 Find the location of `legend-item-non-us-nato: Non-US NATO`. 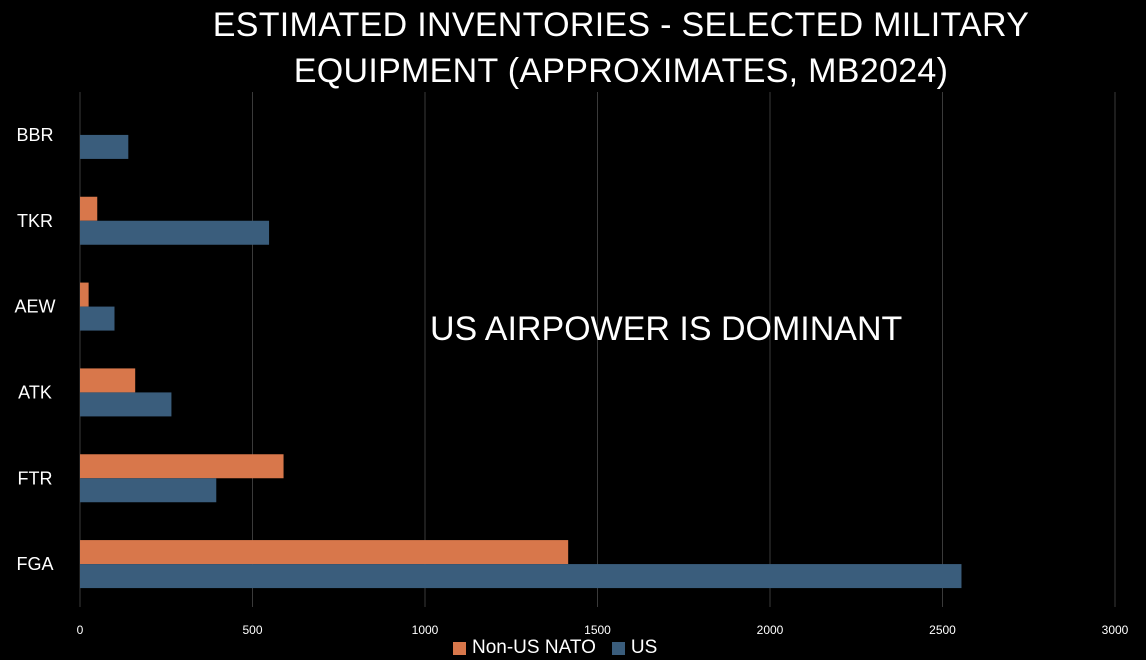

legend-item-non-us-nato: Non-US NATO is located at coordinates (524, 648).